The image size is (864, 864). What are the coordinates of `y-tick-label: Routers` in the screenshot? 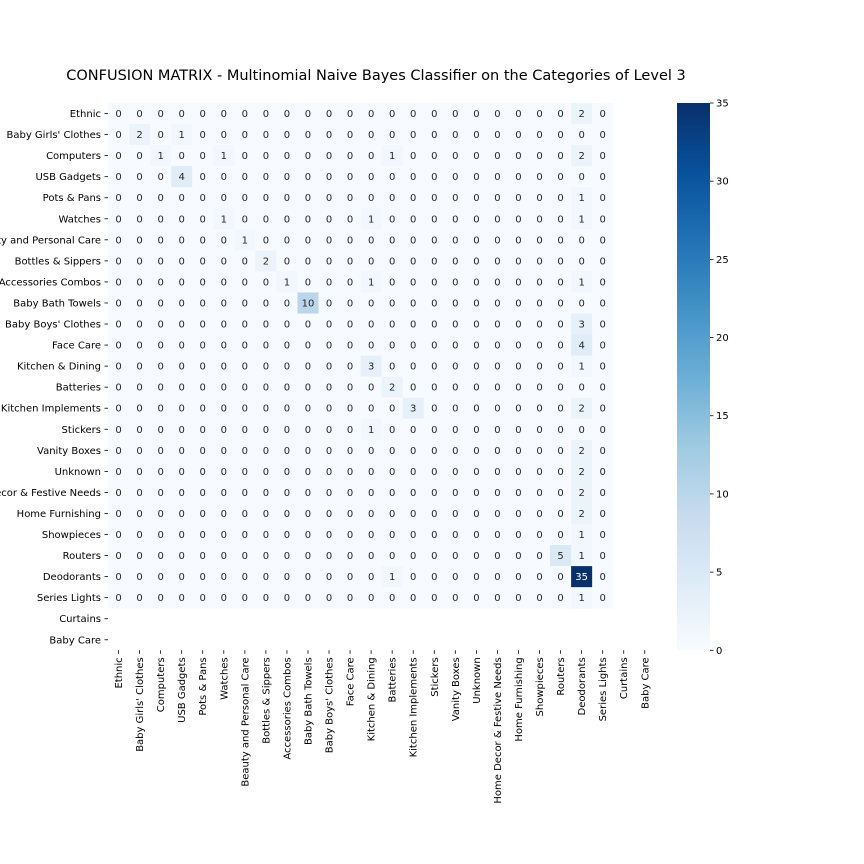 It's located at (82, 556).